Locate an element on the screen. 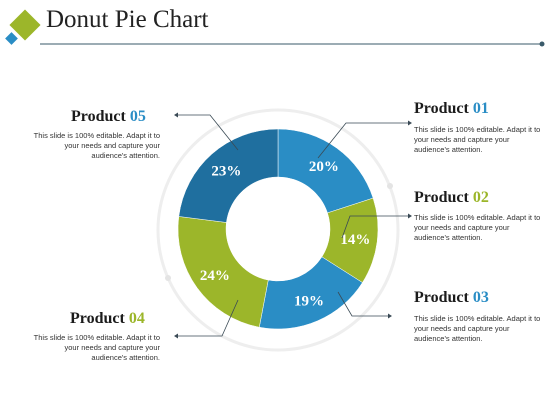 This screenshot has width=560, height=420. product-05-label: Product 05 is located at coordinates (108, 117).